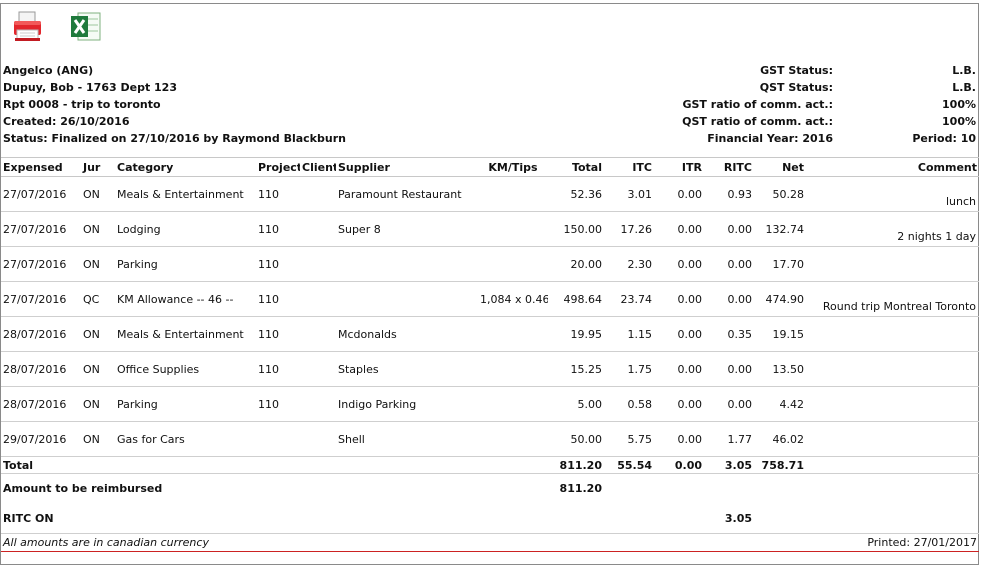  I want to click on excel-export-button, so click(86, 27).